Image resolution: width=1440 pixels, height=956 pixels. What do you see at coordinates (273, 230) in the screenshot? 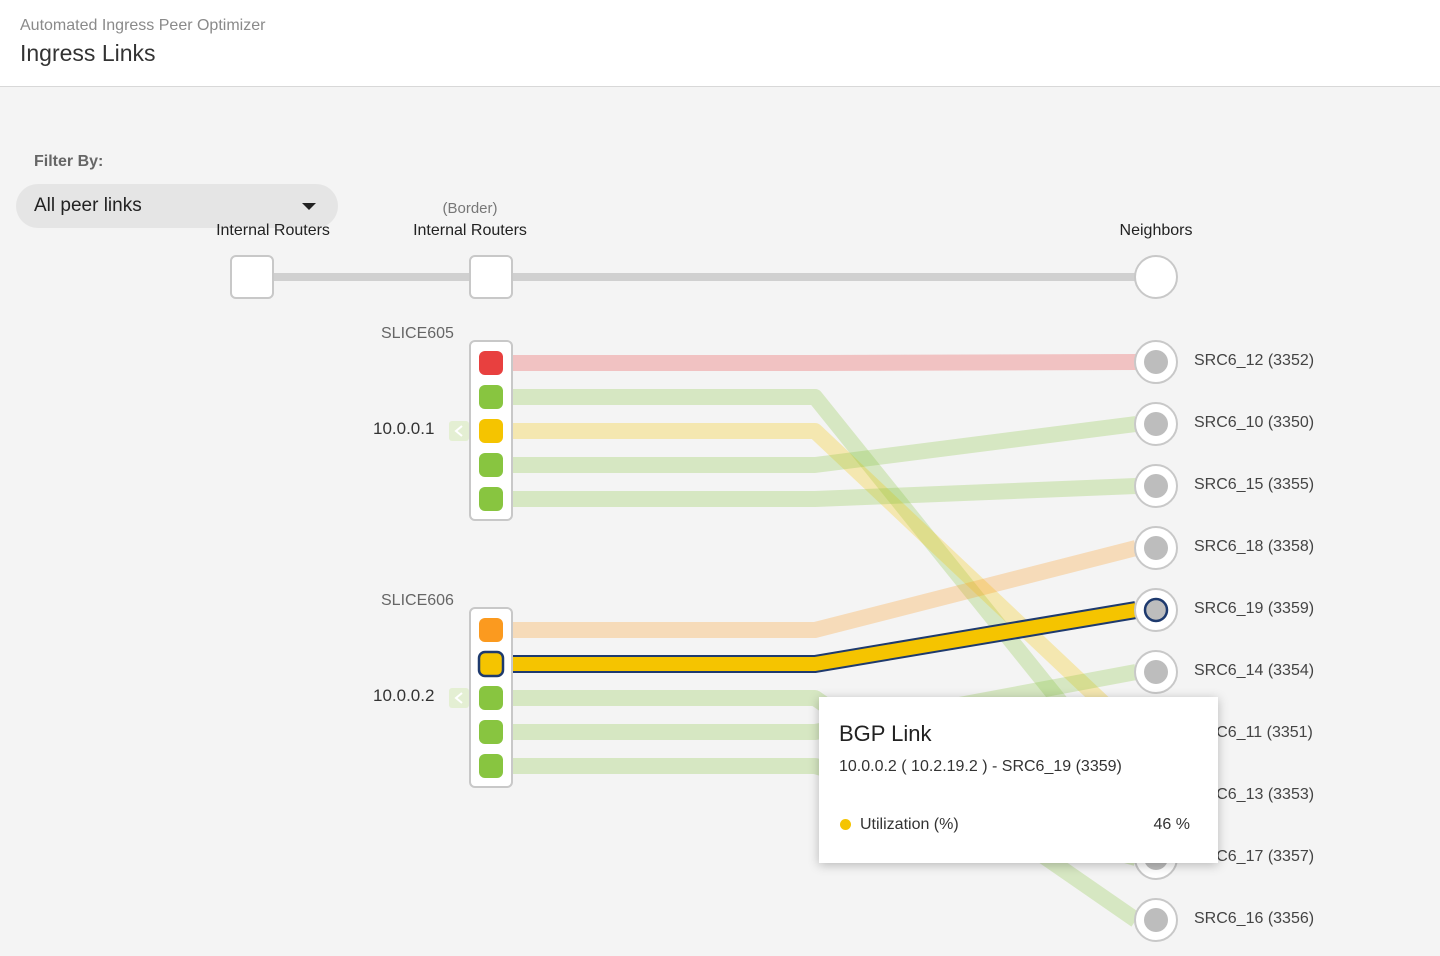
I see `column-label-internal-routers: Internal Routers` at bounding box center [273, 230].